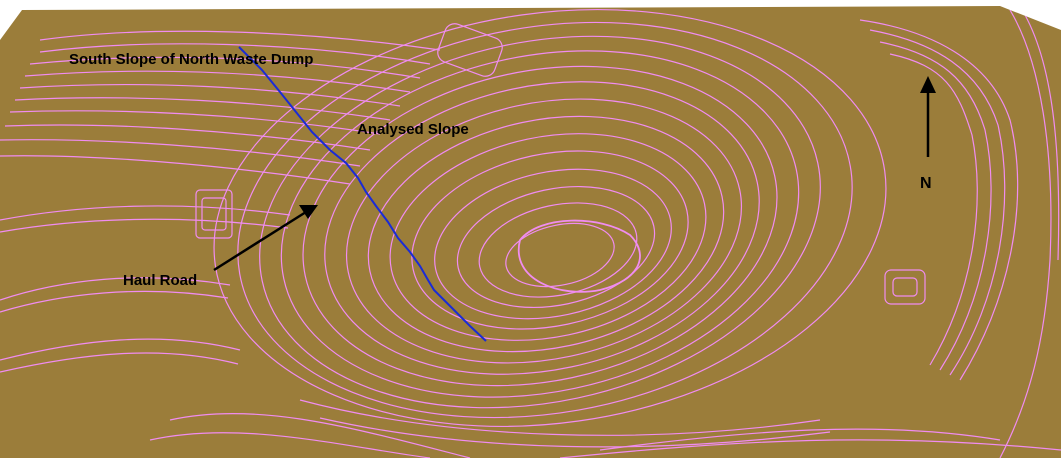 The height and width of the screenshot is (458, 1061). I want to click on southern-contours, so click(680, 428).